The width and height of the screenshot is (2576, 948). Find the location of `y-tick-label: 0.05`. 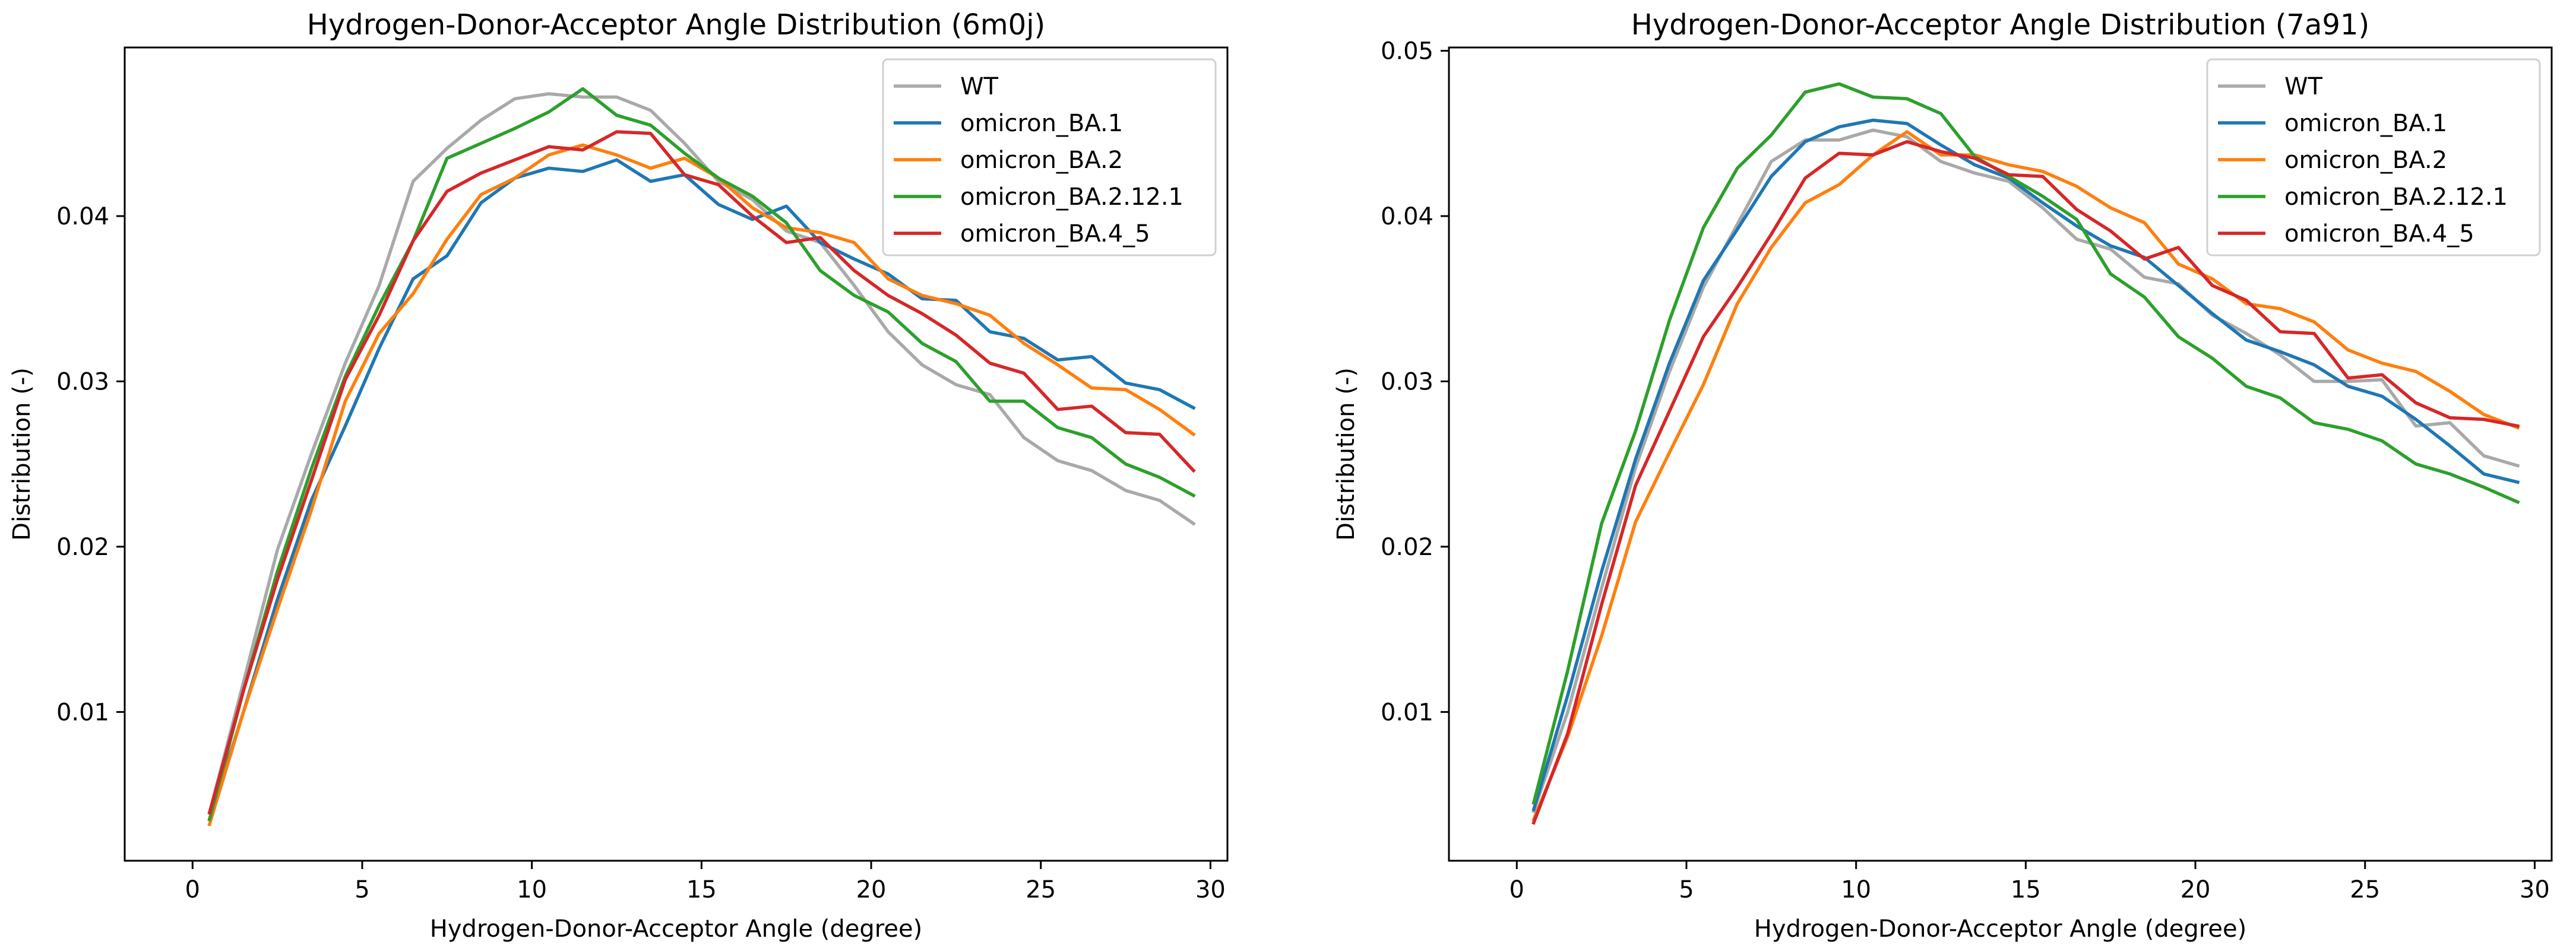

y-tick-label: 0.05 is located at coordinates (1407, 51).